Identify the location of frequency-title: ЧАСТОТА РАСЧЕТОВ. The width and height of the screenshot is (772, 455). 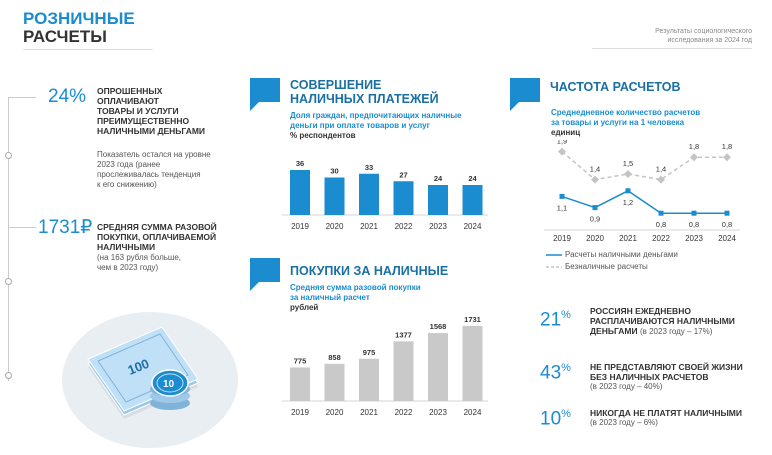
(615, 87).